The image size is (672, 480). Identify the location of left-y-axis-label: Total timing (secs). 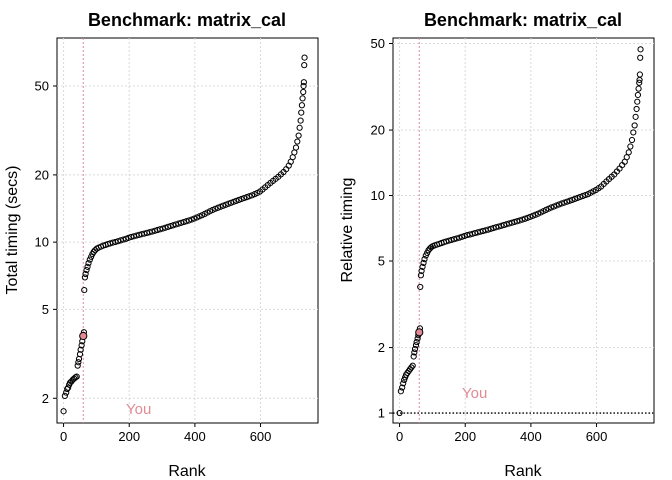
(12, 230).